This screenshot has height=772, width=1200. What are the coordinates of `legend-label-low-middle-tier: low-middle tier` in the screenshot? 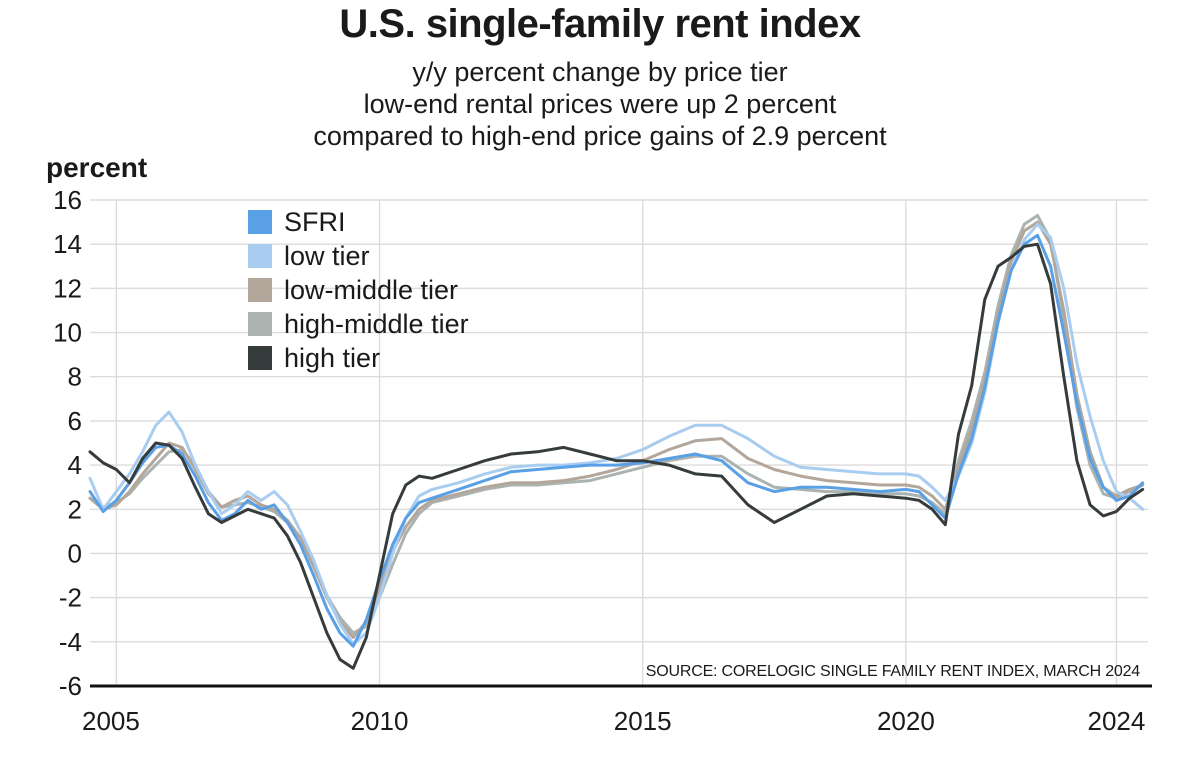 It's located at (371, 290).